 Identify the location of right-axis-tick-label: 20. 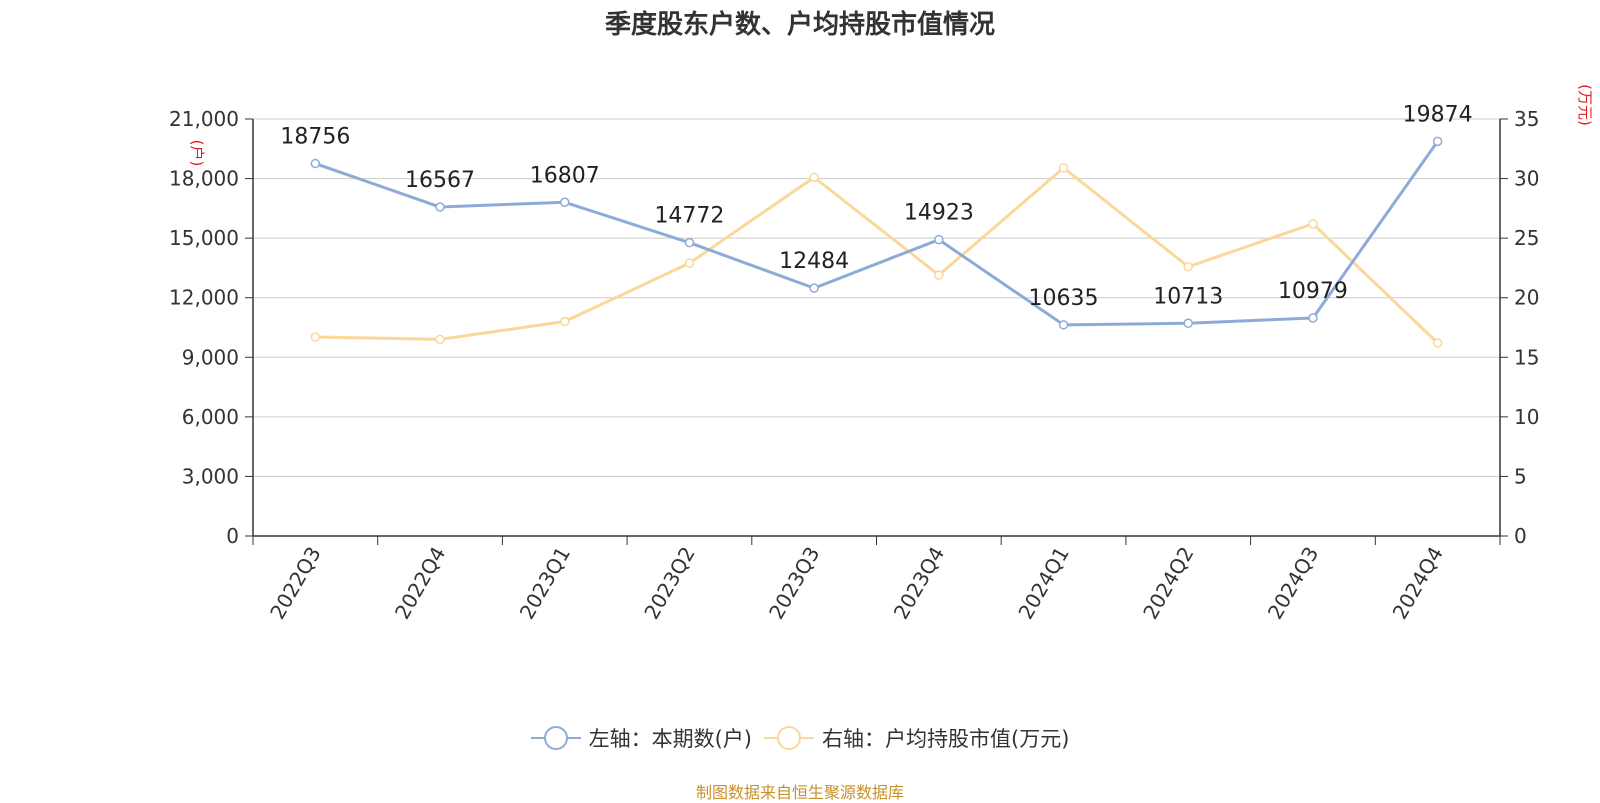
(1526, 298).